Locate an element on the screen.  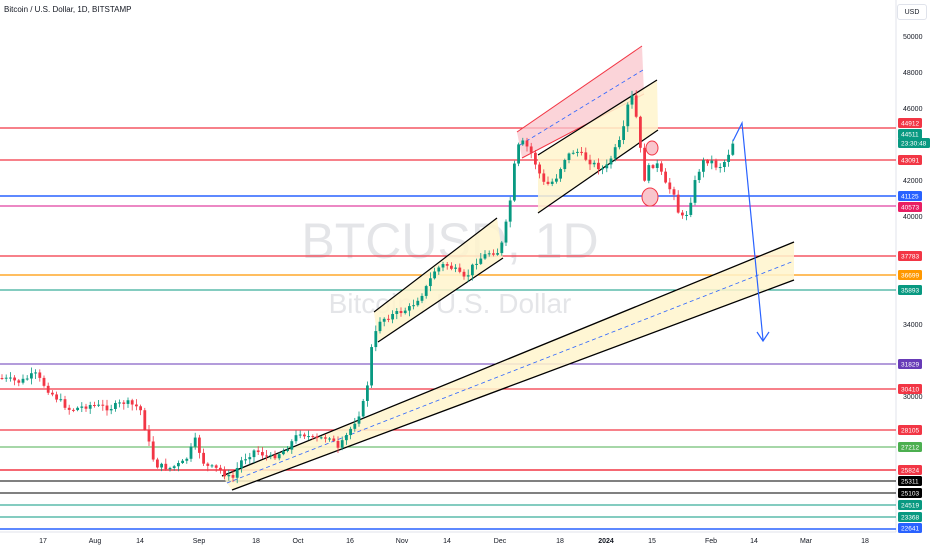
projection-path is located at coordinates (748, 230).